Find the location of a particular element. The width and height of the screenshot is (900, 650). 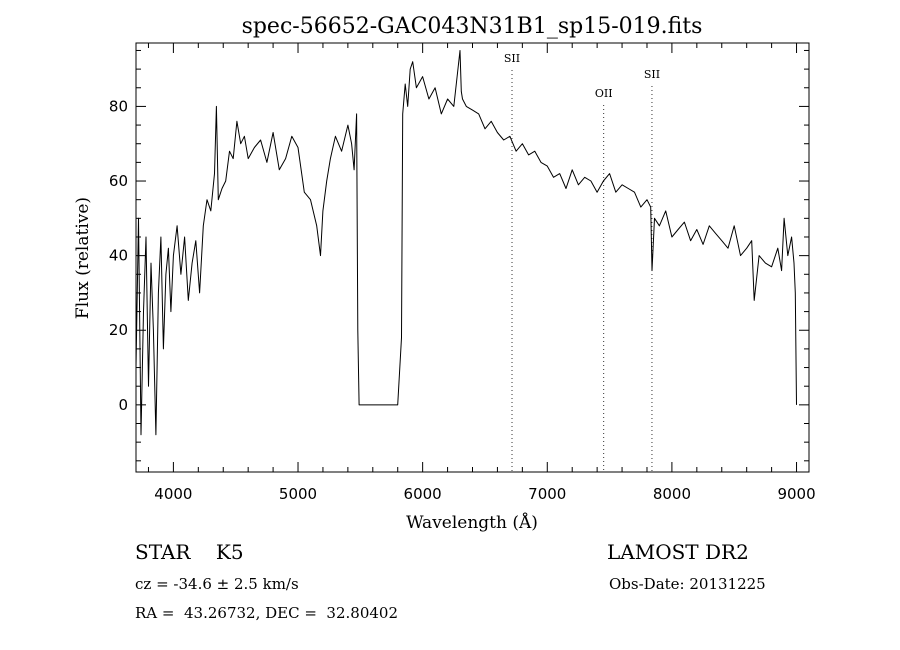

object-class: STAR K5 is located at coordinates (189, 552).